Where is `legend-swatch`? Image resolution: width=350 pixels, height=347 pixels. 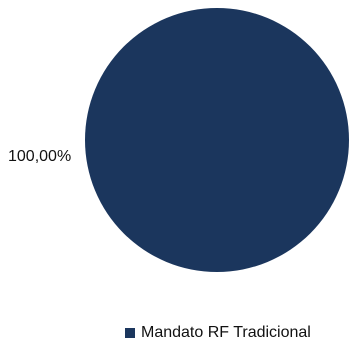 legend-swatch is located at coordinates (130, 333).